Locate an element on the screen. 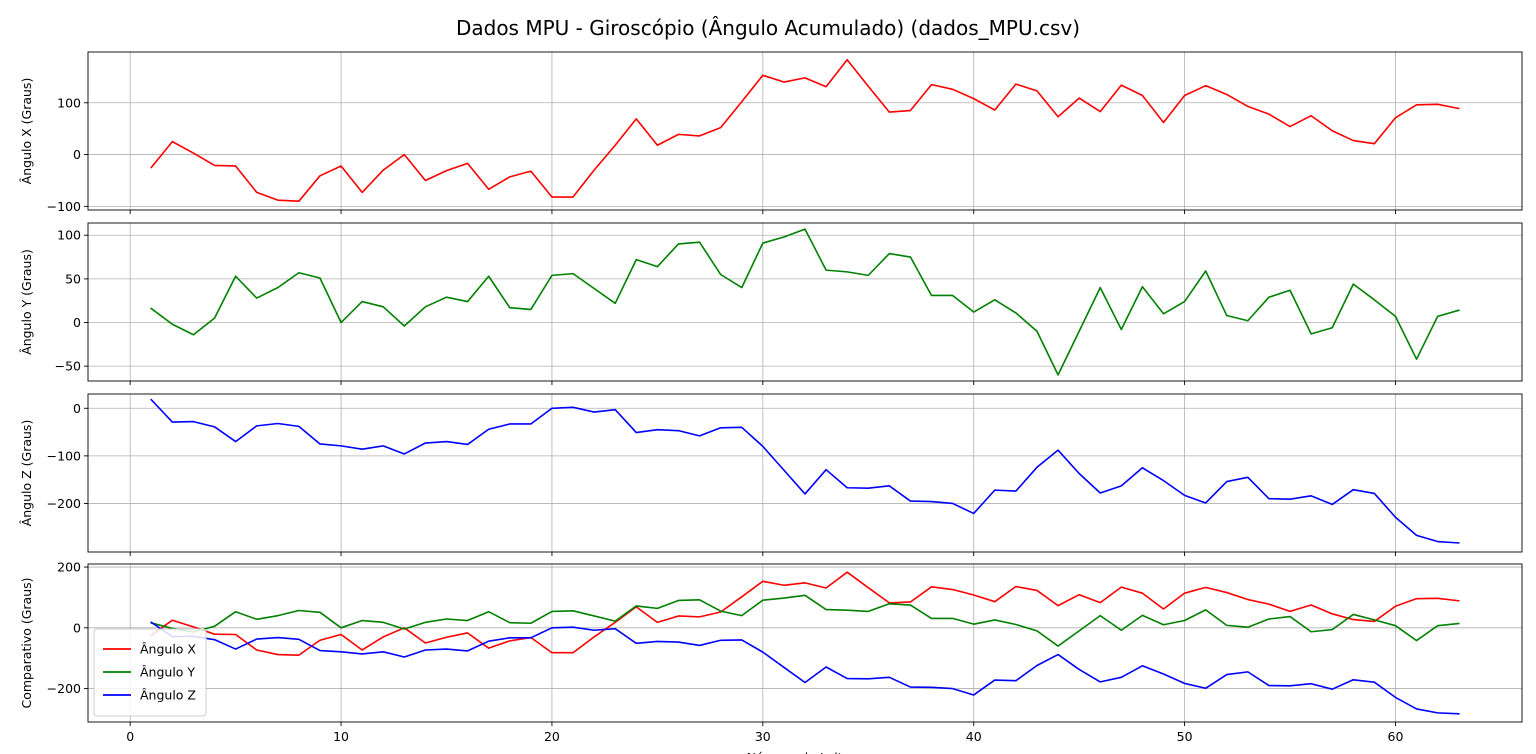  y-axis-label: Ângulo Z (Graus) is located at coordinates (26, 473).